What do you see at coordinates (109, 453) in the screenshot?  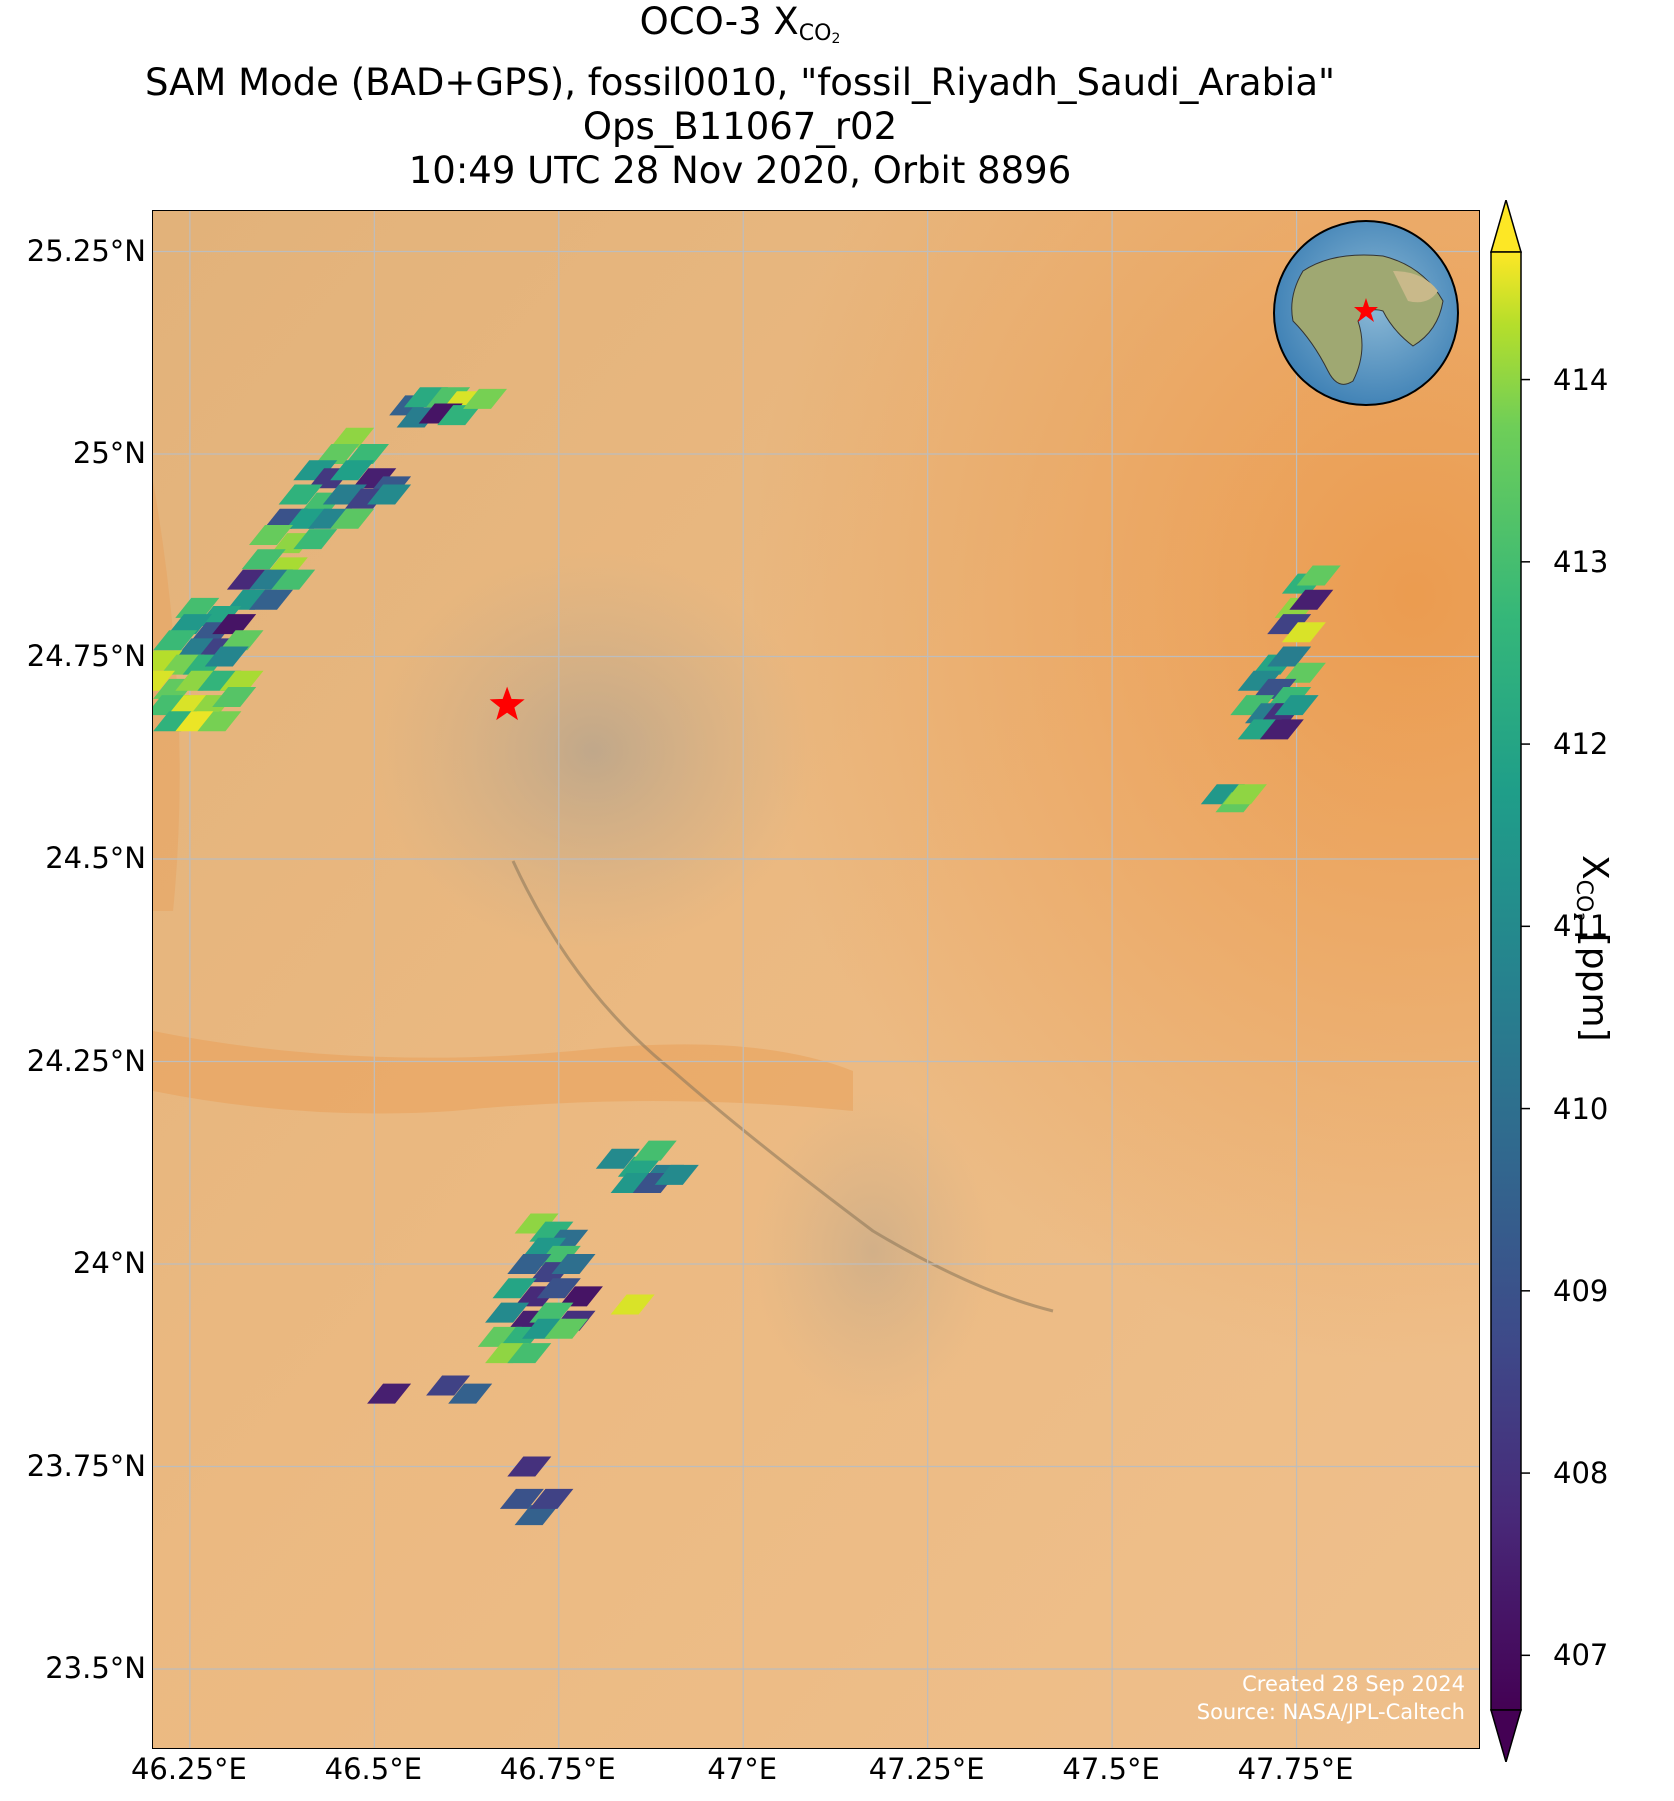 I see `latitude-tick-label: 25°N` at bounding box center [109, 453].